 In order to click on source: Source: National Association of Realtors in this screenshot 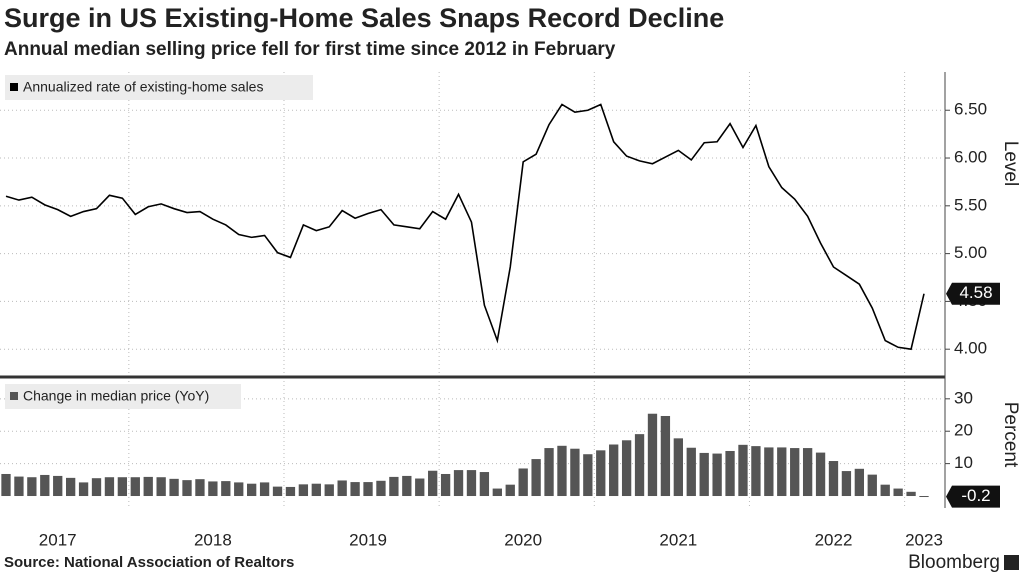, I will do `click(149, 562)`.